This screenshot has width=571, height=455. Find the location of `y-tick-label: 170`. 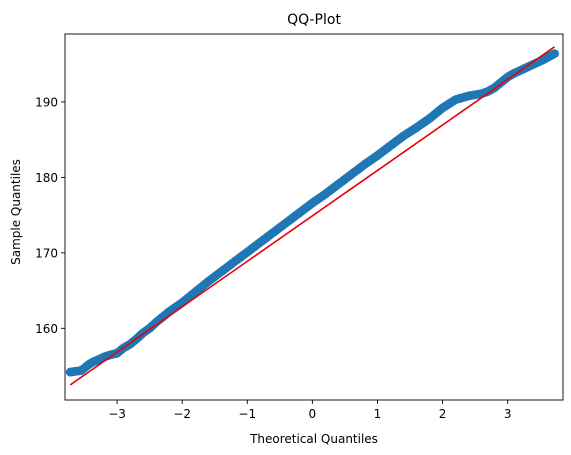

y-tick-label: 170 is located at coordinates (46, 253).